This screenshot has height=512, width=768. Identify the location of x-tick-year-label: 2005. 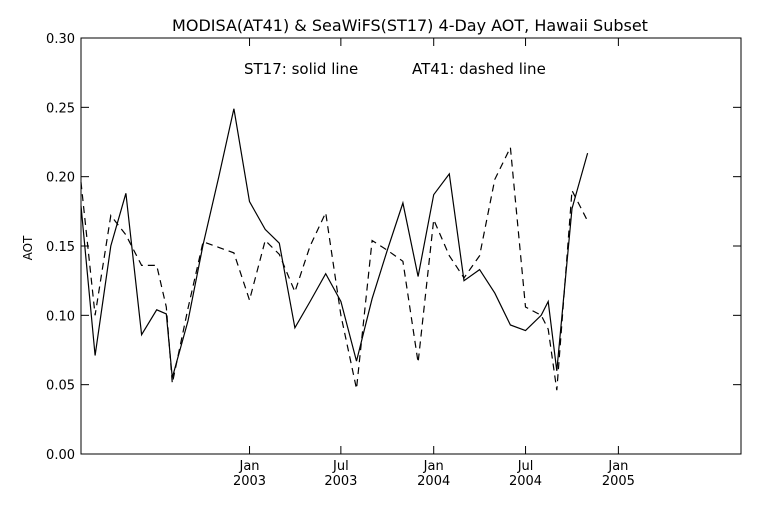
(618, 481).